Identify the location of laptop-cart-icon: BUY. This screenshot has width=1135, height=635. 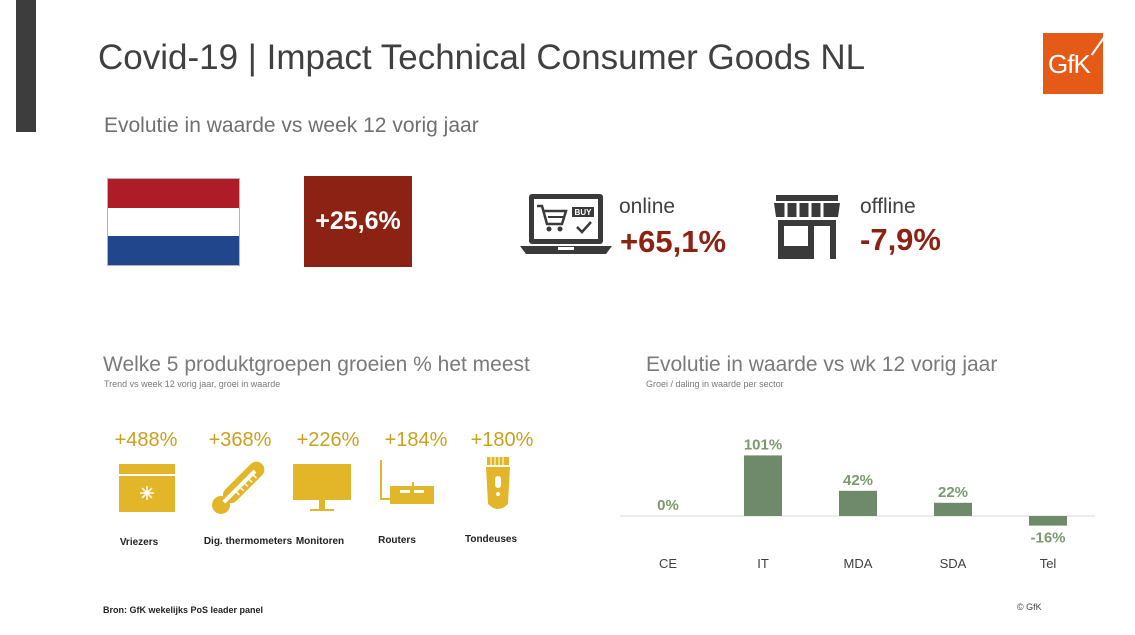
(566, 224).